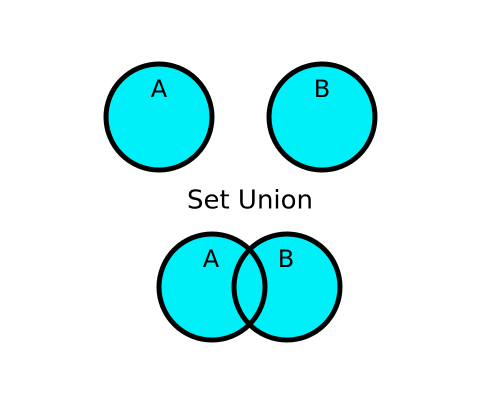 Image resolution: width=500 pixels, height=400 pixels. What do you see at coordinates (159, 117) in the screenshot?
I see `set-a-circle` at bounding box center [159, 117].